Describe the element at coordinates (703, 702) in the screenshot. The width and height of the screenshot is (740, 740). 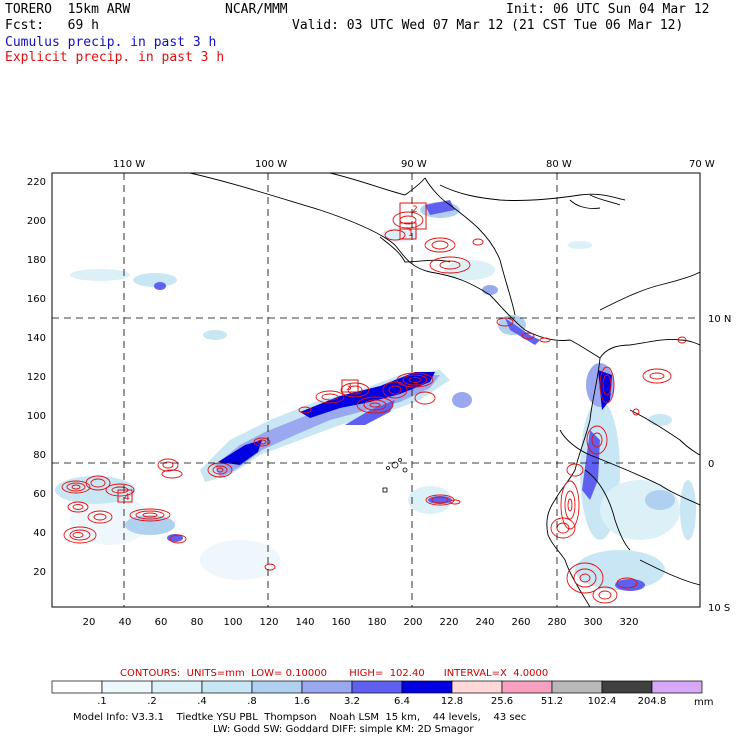
I see `colorbar-unit: mm` at that location.